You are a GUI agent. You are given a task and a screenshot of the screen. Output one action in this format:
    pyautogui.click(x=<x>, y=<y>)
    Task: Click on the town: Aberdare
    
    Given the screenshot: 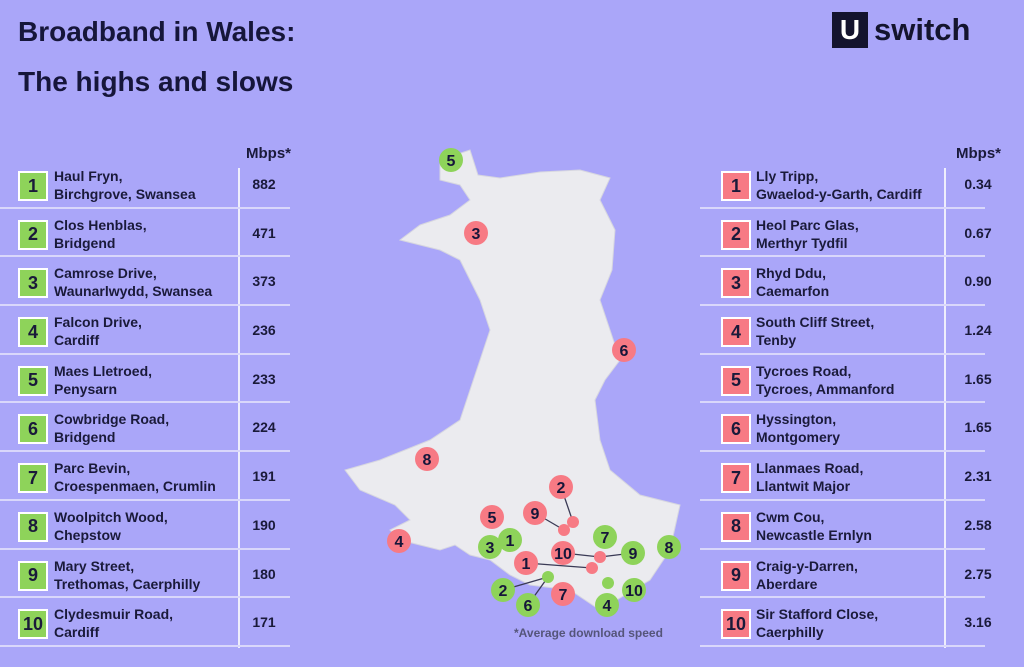 What is the action you would take?
    pyautogui.click(x=787, y=583)
    